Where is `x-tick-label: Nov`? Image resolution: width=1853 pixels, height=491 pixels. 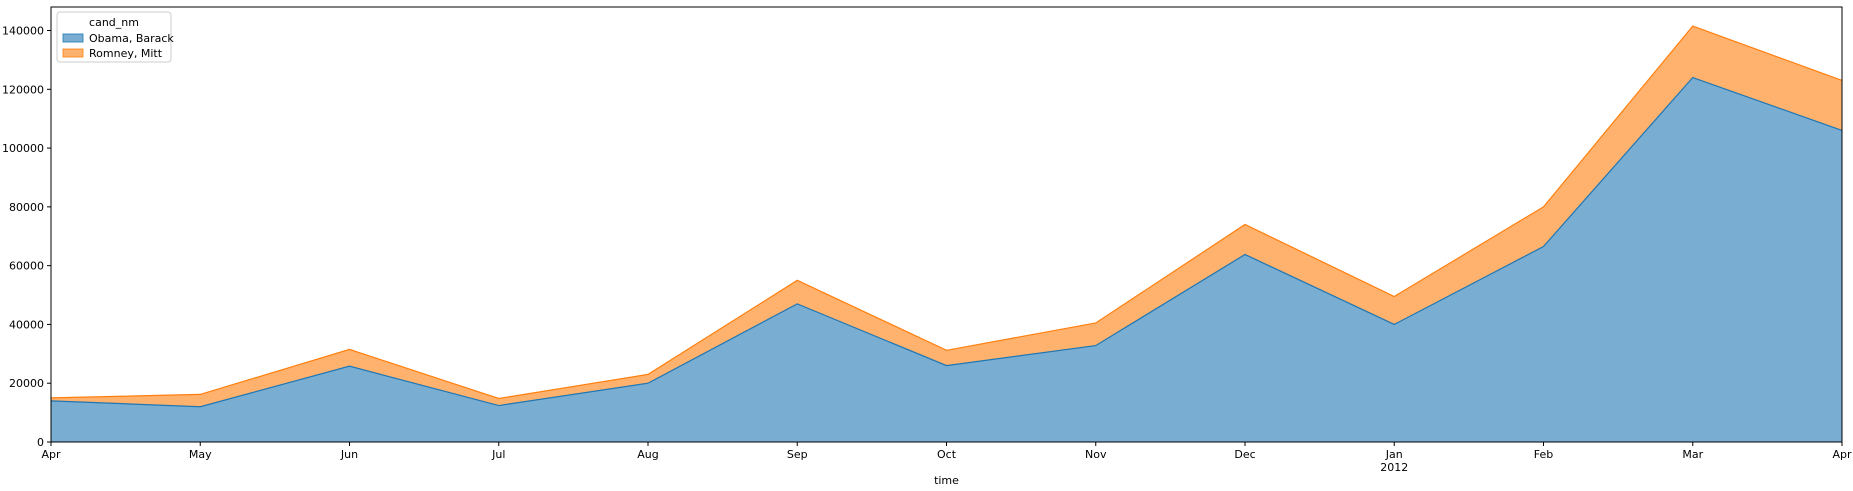 x-tick-label: Nov is located at coordinates (1096, 454).